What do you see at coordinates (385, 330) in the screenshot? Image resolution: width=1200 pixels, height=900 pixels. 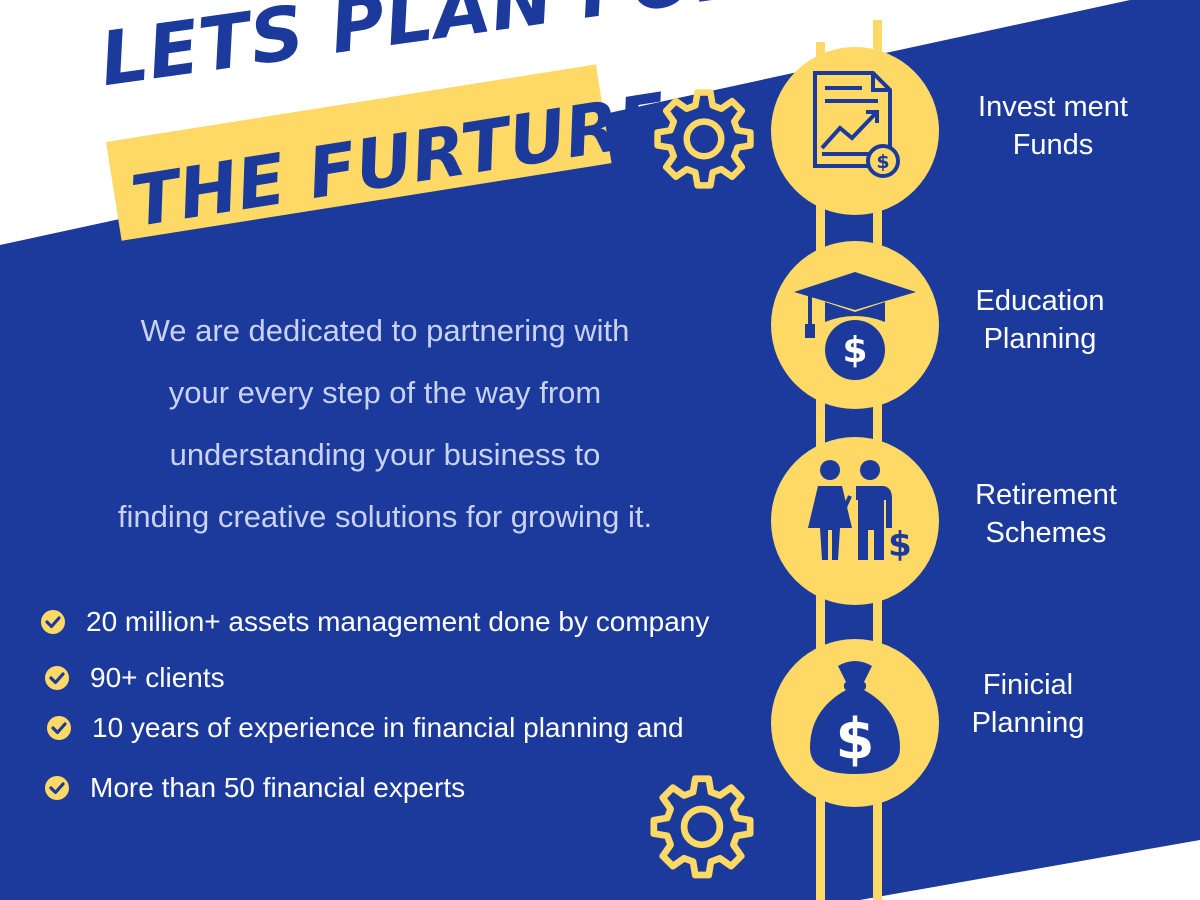 I see `intro-line: We are dedicated to partnering with` at bounding box center [385, 330].